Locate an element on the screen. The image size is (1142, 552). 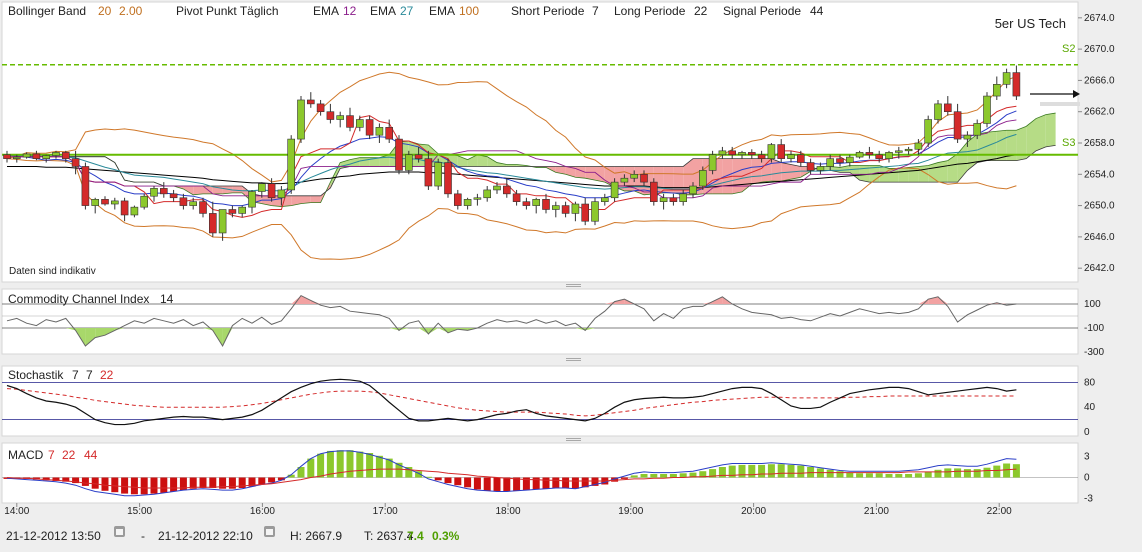
panel-resize-handles is located at coordinates (573, 362).